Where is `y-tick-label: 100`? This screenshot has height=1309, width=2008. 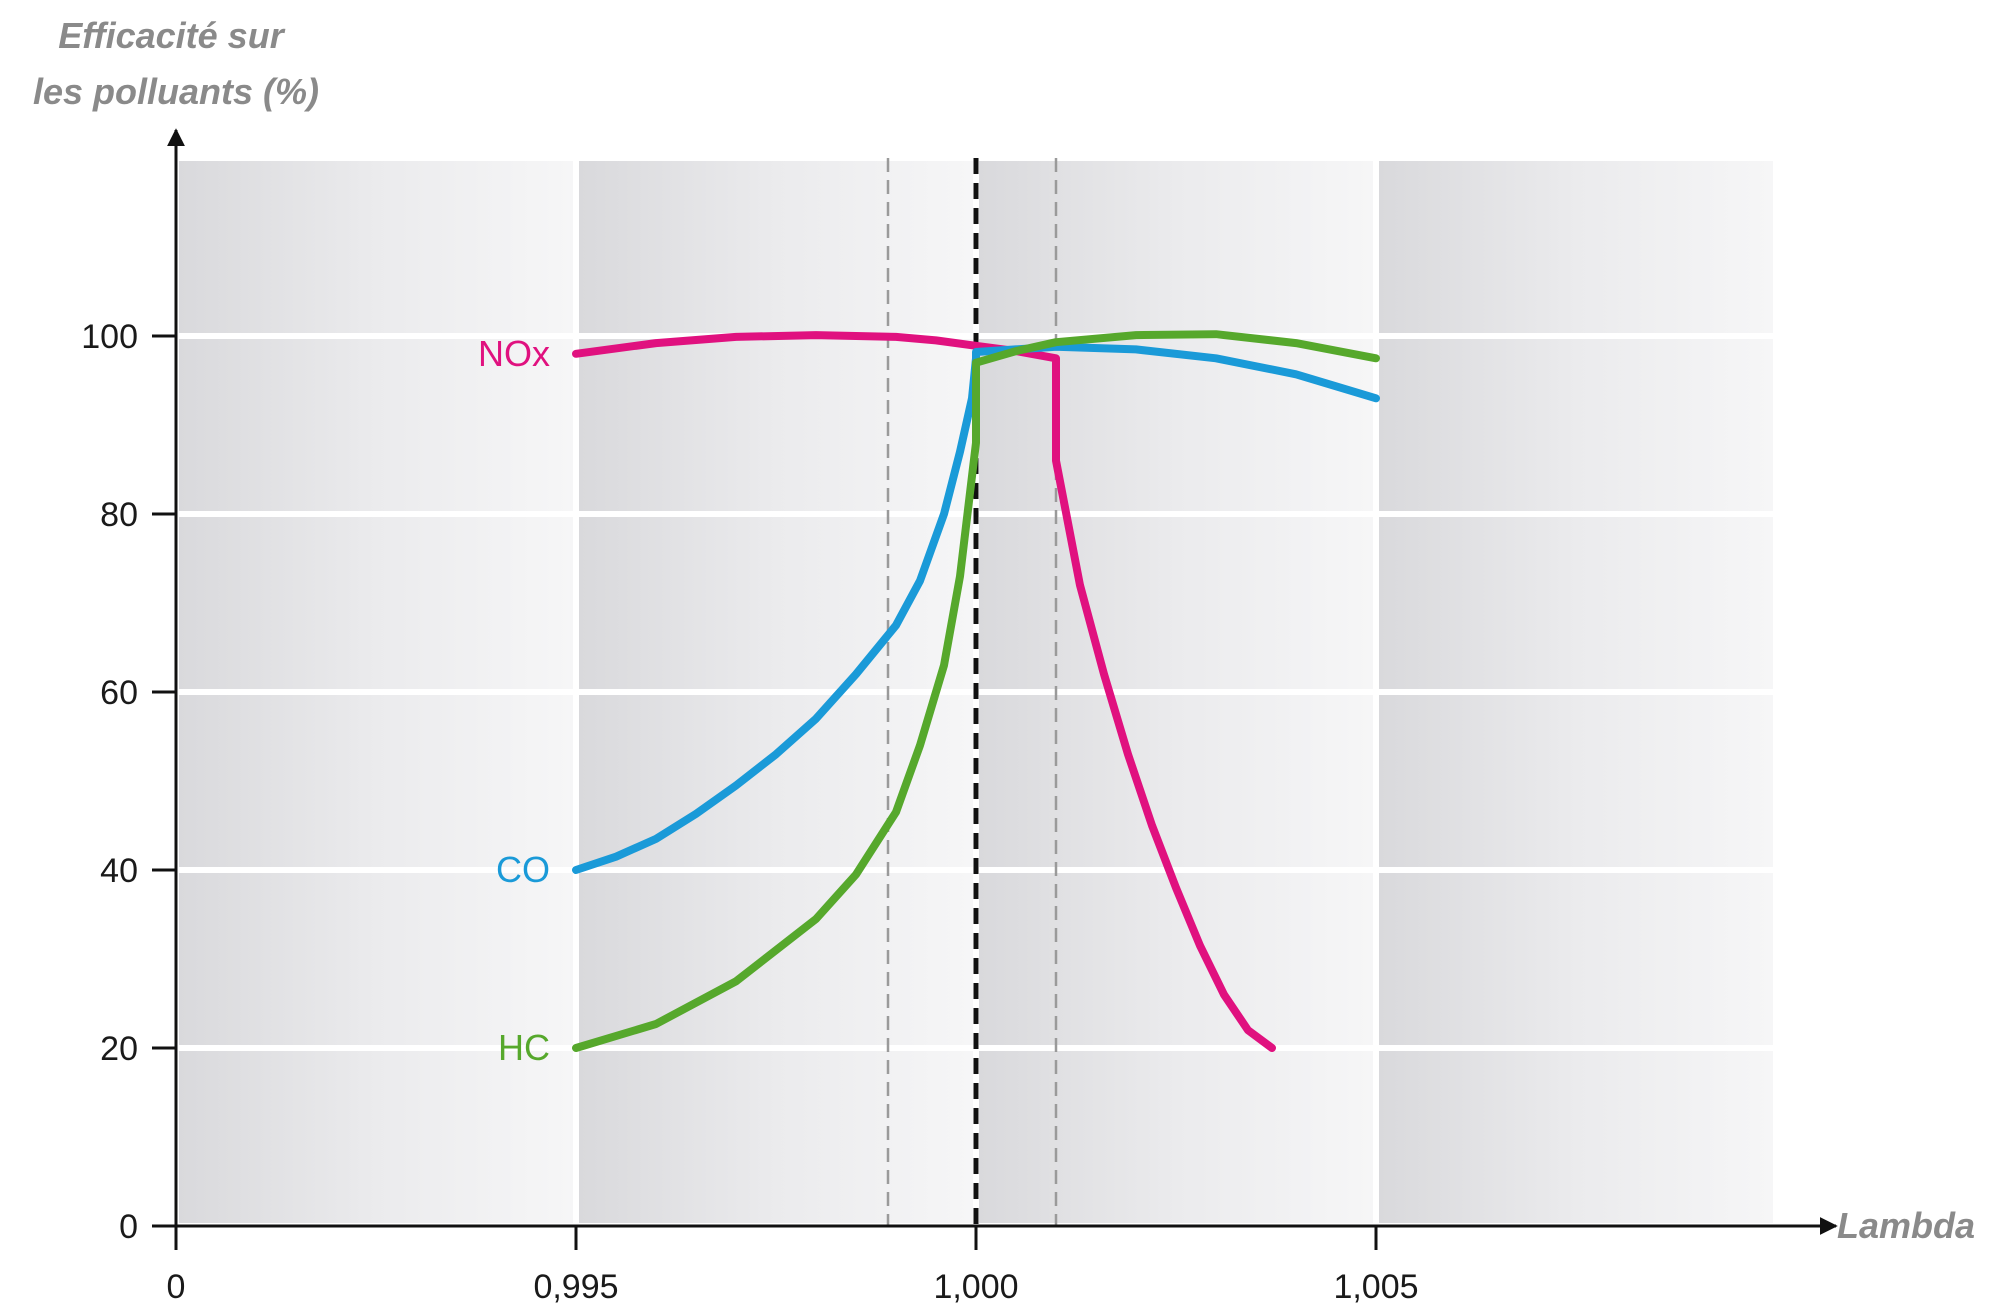 y-tick-label: 100 is located at coordinates (109, 337).